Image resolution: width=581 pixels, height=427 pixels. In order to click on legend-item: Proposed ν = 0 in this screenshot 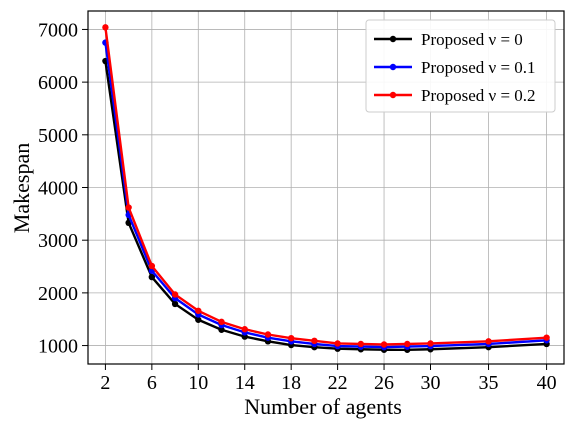, I will do `click(448, 39)`.